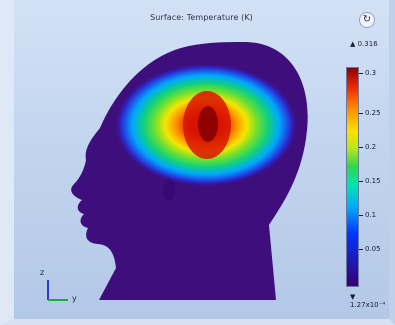 Image resolution: width=395 pixels, height=325 pixels. What do you see at coordinates (370, 113) in the screenshot?
I see `colorbar-tick-0-25: 0.25` at bounding box center [370, 113].